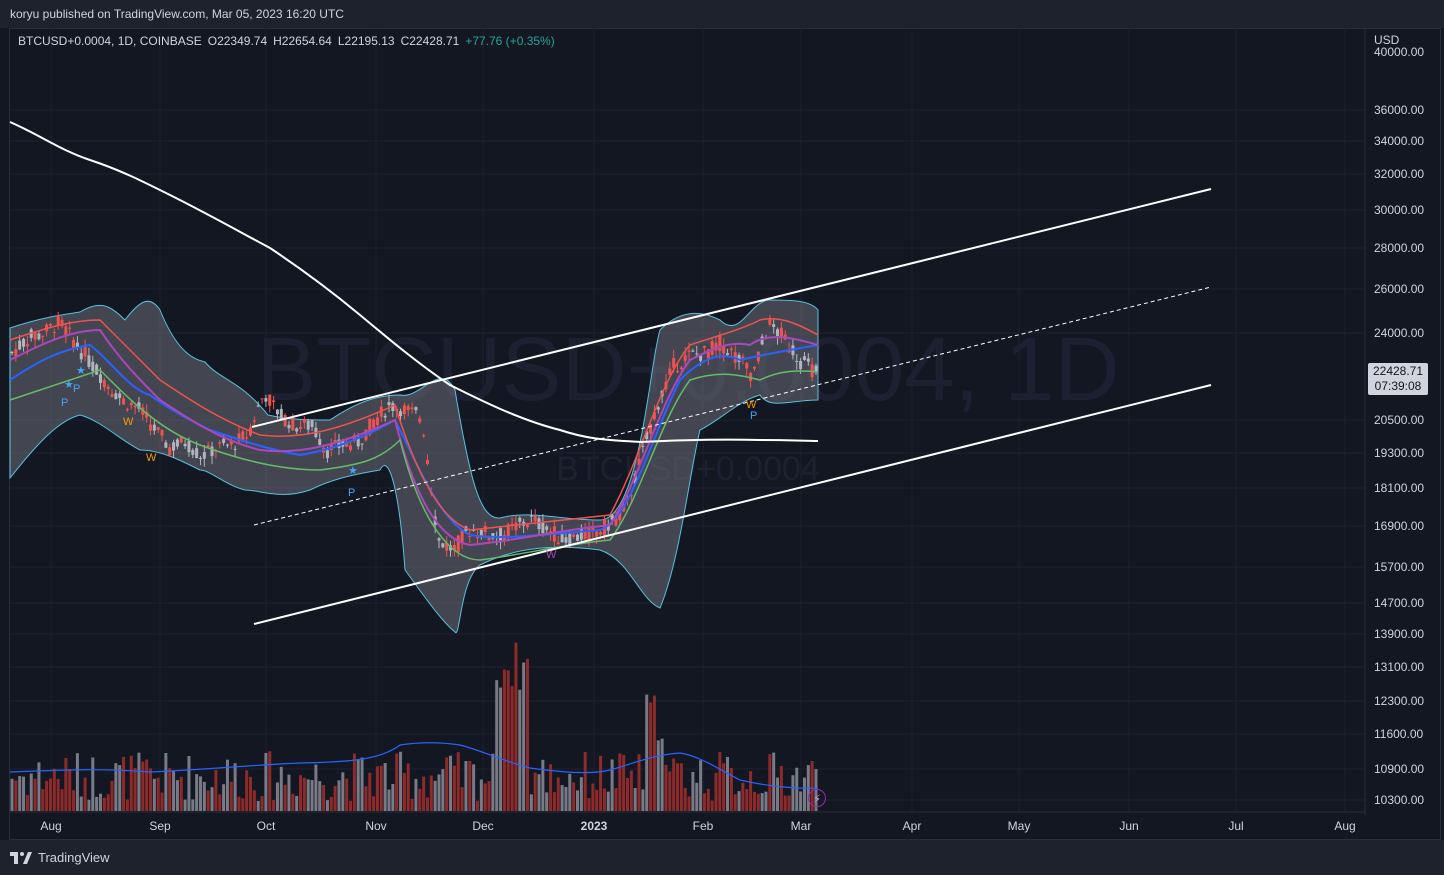  What do you see at coordinates (110, 41) in the screenshot?
I see `symbol-name: BTCUSD+0.0004, 1D, COINBASE` at bounding box center [110, 41].